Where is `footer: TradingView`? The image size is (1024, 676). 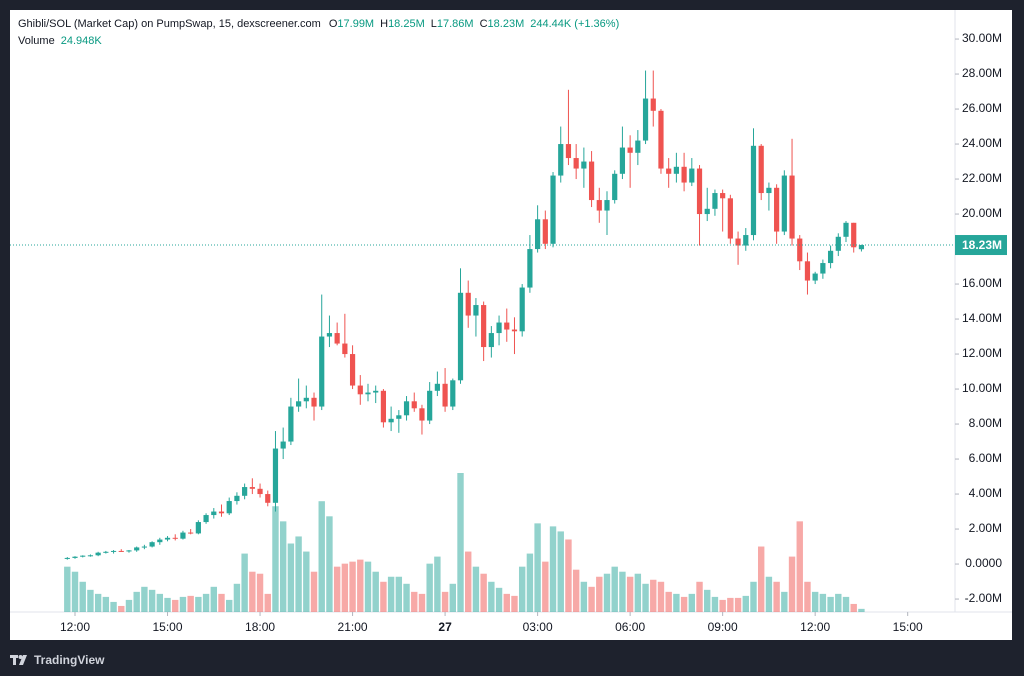 footer: TradingView is located at coordinates (57, 660).